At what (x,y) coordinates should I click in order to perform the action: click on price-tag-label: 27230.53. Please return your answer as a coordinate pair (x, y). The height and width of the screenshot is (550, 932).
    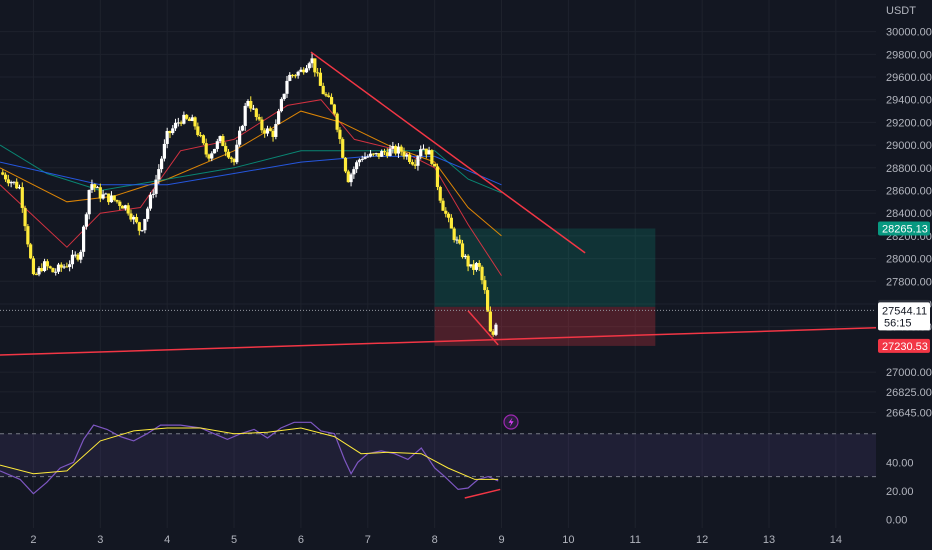
    Looking at the image, I should click on (905, 347).